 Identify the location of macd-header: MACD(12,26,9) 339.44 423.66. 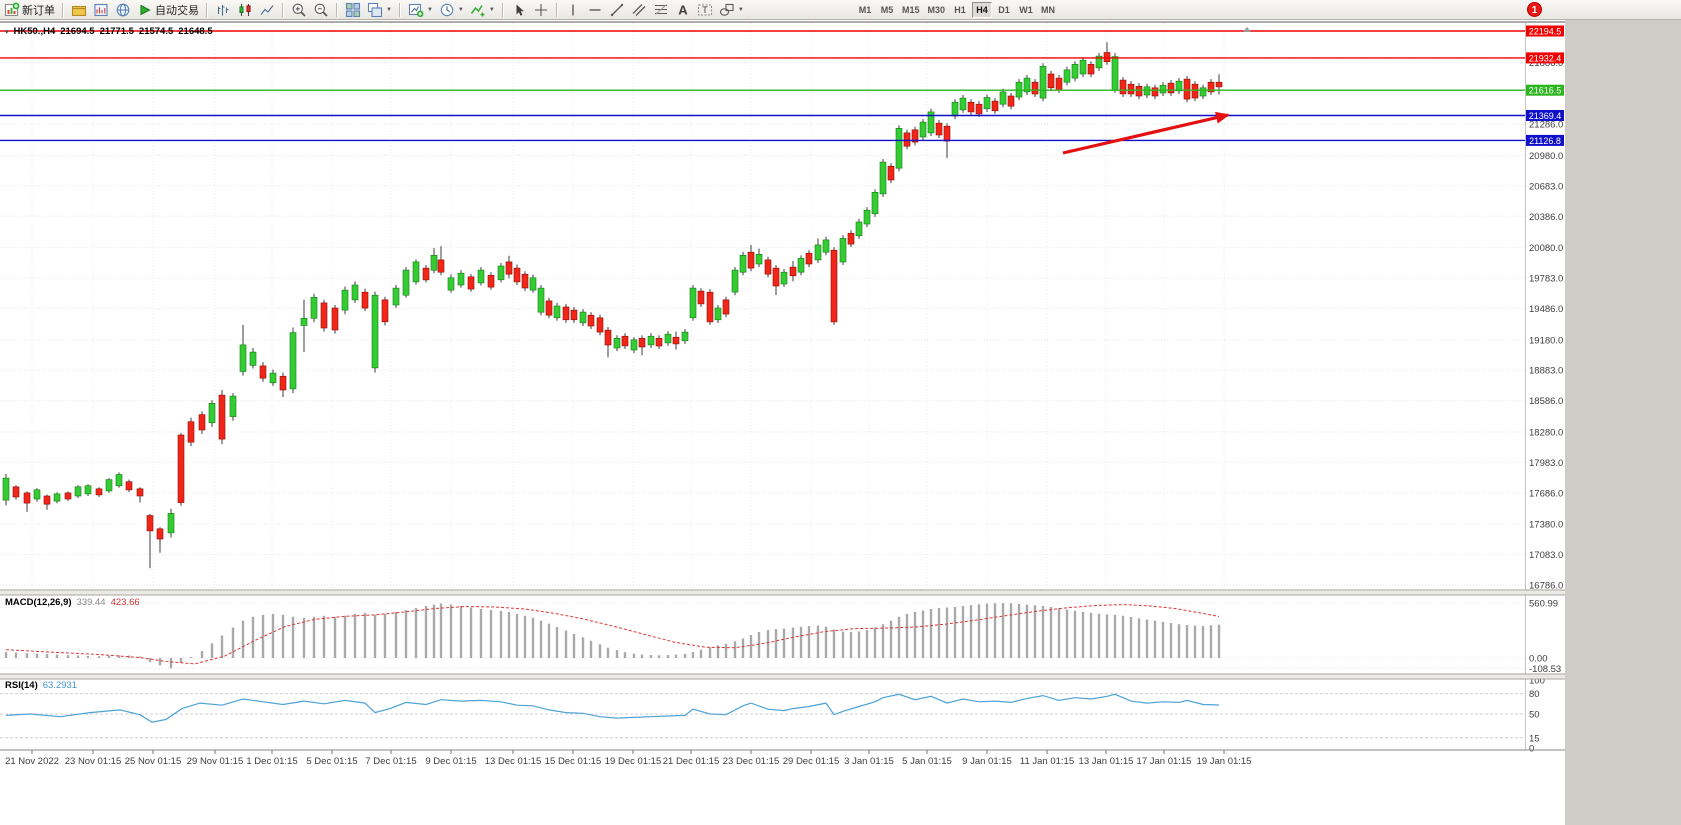
(72, 602).